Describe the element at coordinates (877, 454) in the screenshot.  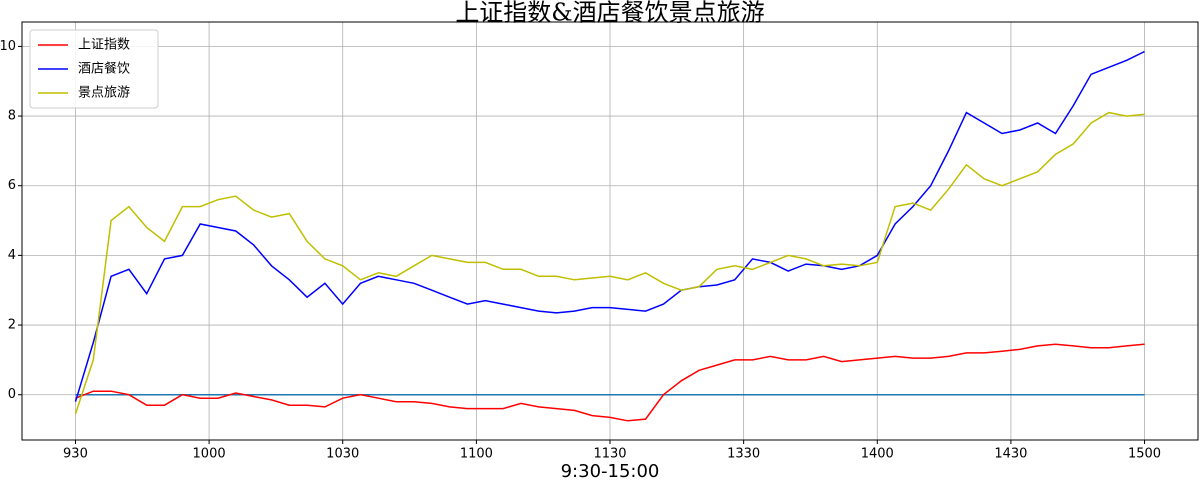
I see `x-tick-label: 1400` at that location.